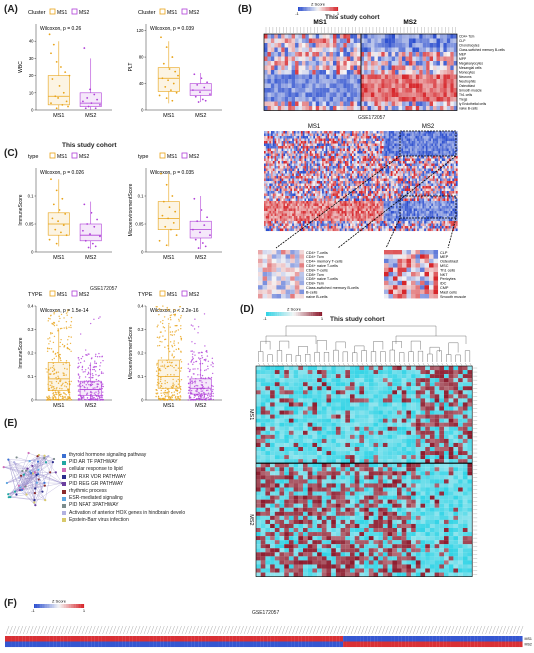 This screenshot has width=534, height=653. I want to click on caption-gse-b: GSE172057, so click(372, 118).